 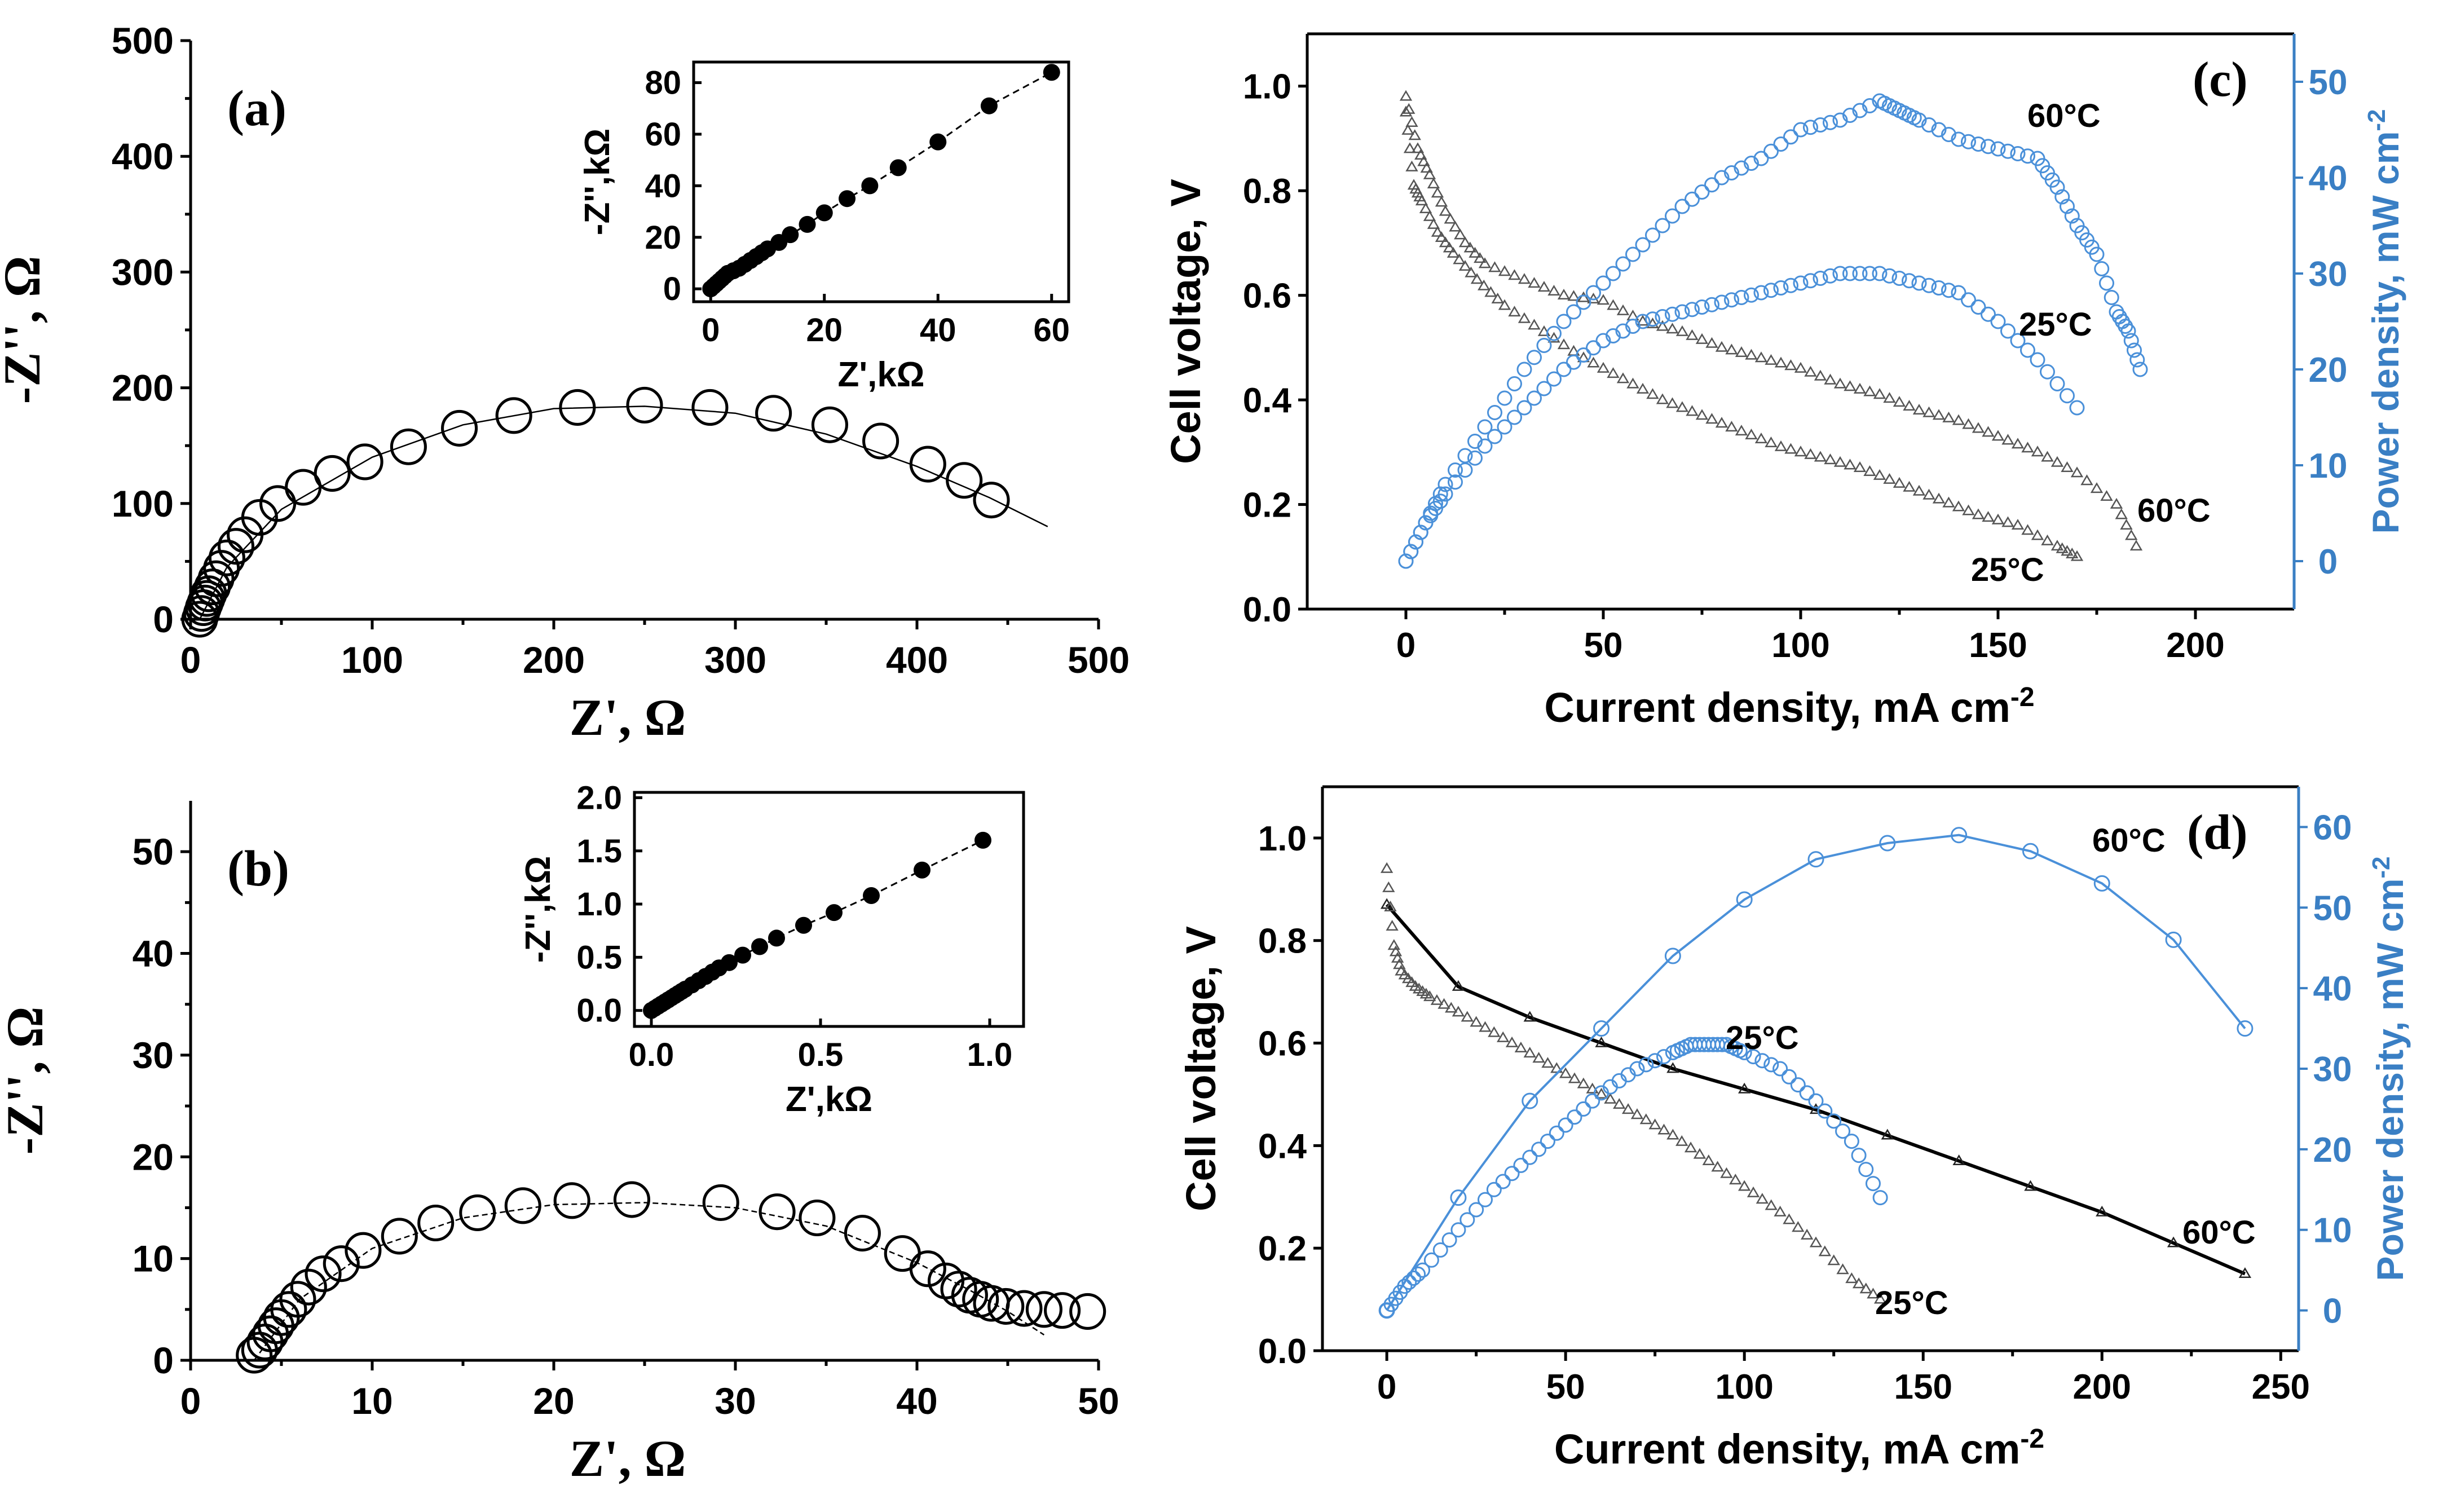 What do you see at coordinates (2219, 1232) in the screenshot?
I see `series-annotation: 60°C` at bounding box center [2219, 1232].